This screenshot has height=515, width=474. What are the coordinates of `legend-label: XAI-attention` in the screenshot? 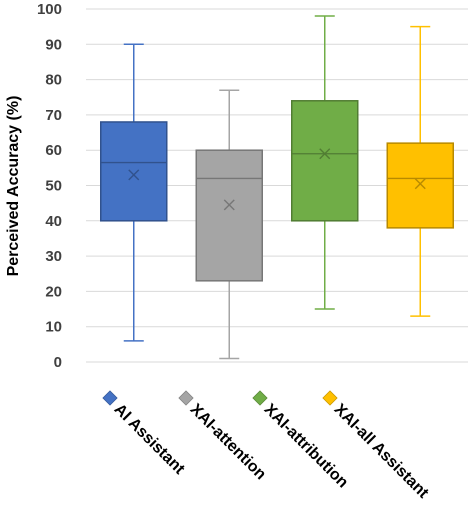 It's located at (228, 442).